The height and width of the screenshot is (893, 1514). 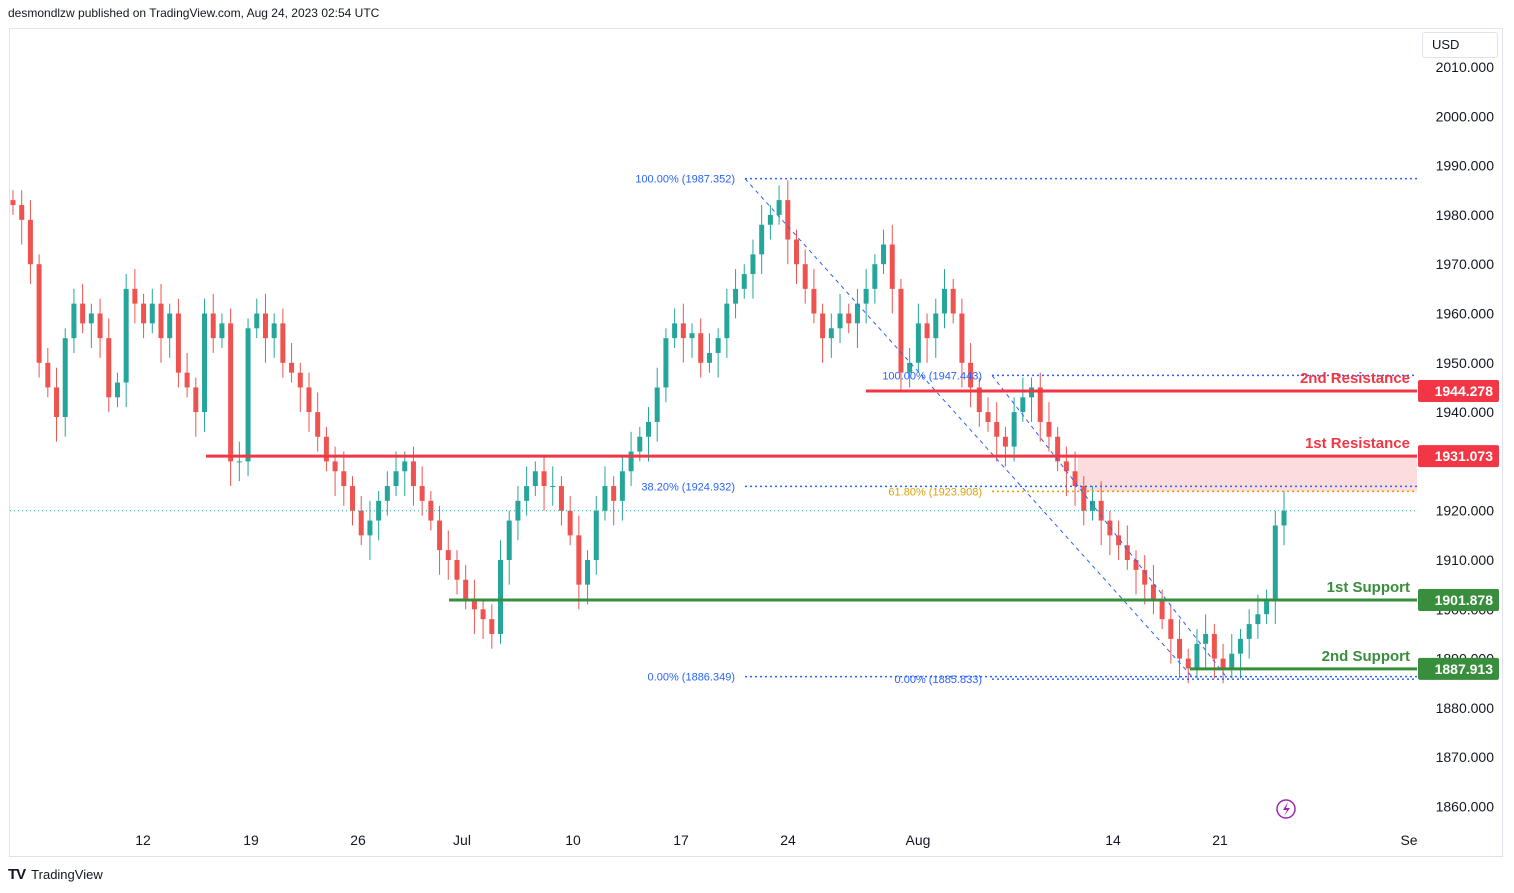 I want to click on y-tick-label: 1920.000, so click(x=1465, y=511).